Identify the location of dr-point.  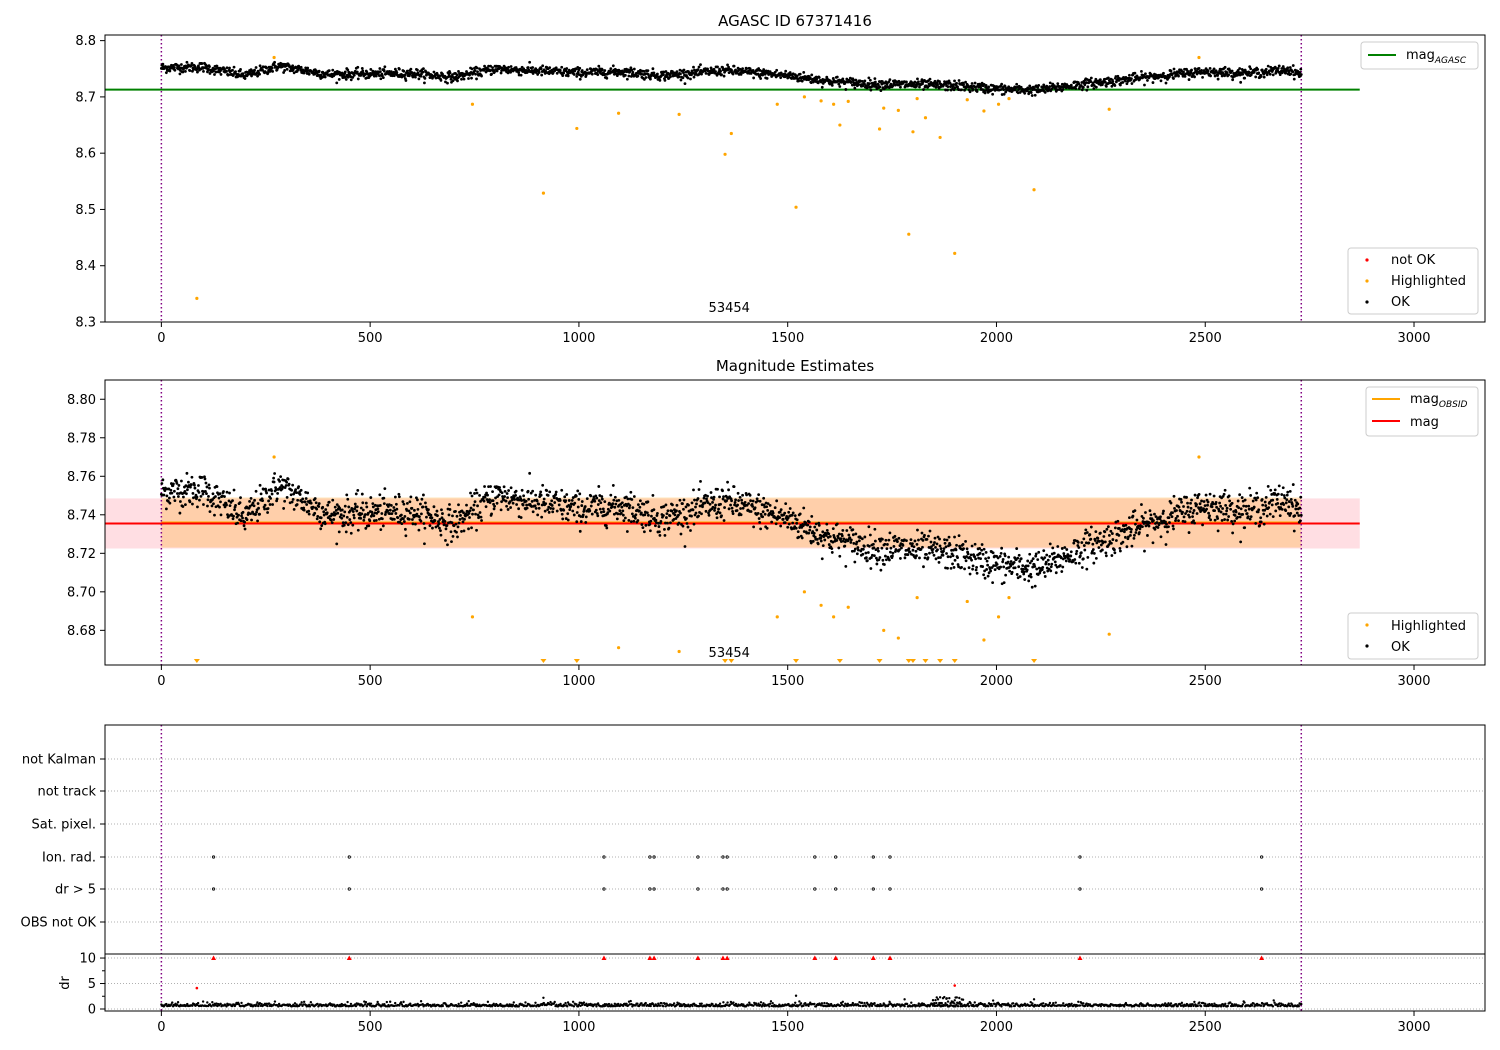
(311, 1002).